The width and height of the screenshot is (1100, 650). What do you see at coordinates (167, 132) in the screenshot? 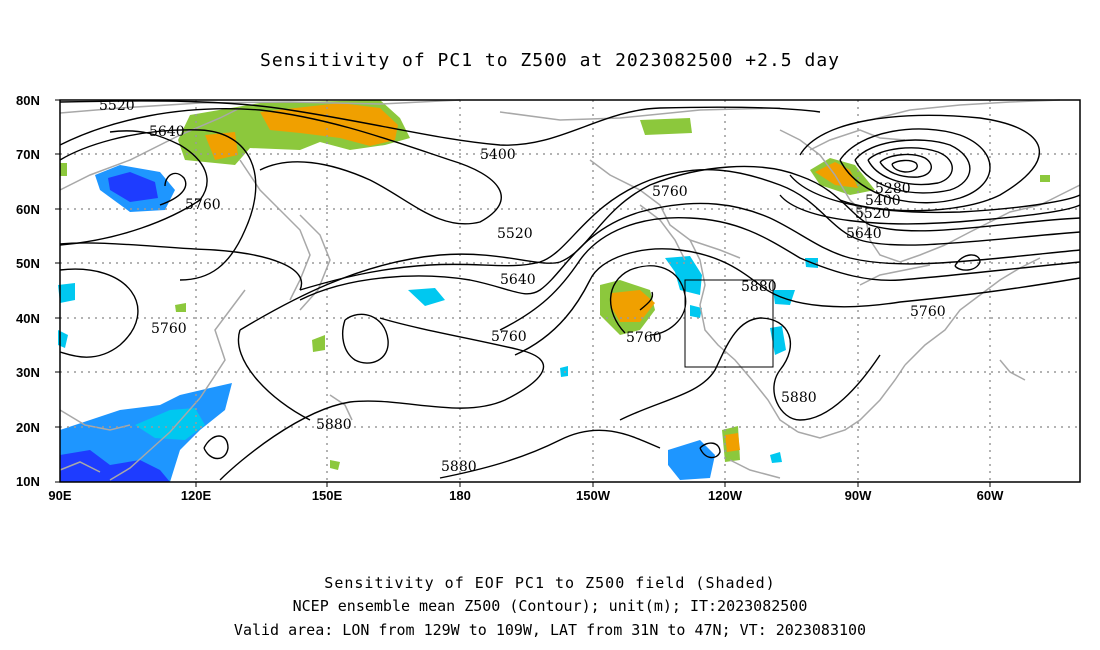
I see `label-5640-a: 5640` at bounding box center [167, 132].